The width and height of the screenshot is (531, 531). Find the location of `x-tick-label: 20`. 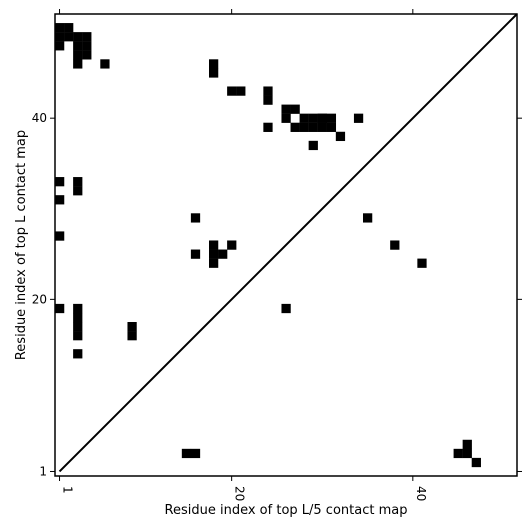

x-tick-label: 20 is located at coordinates (240, 493).